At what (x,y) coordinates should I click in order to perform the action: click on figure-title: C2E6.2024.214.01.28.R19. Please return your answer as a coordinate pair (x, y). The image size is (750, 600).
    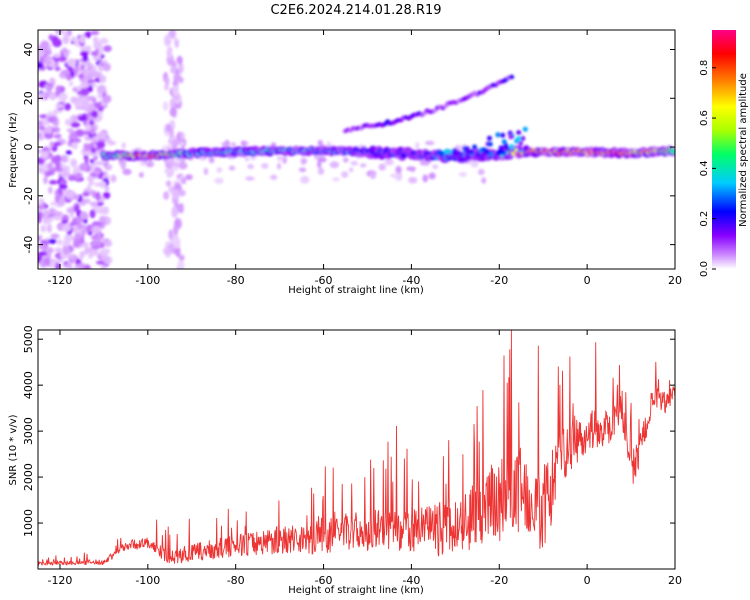
    Looking at the image, I should click on (355, 10).